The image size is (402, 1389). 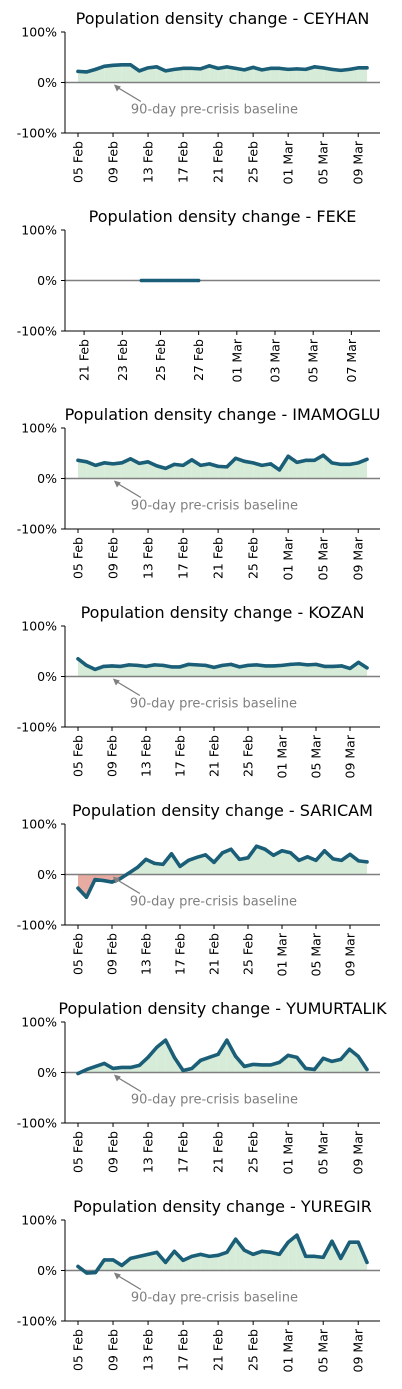 What do you see at coordinates (78, 1350) in the screenshot?
I see `x-tick-label: 05 Feb` at bounding box center [78, 1350].